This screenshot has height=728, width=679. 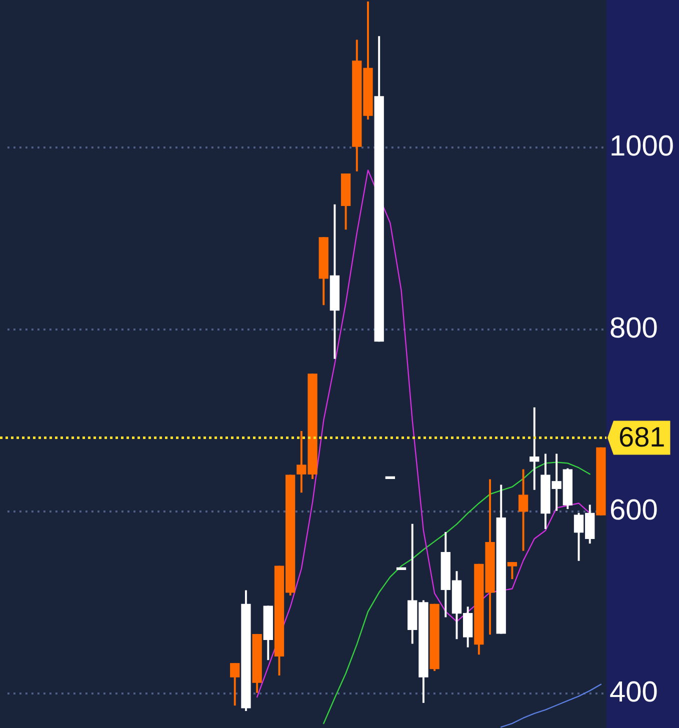 I want to click on y-tick-label: 1000, so click(x=642, y=146).